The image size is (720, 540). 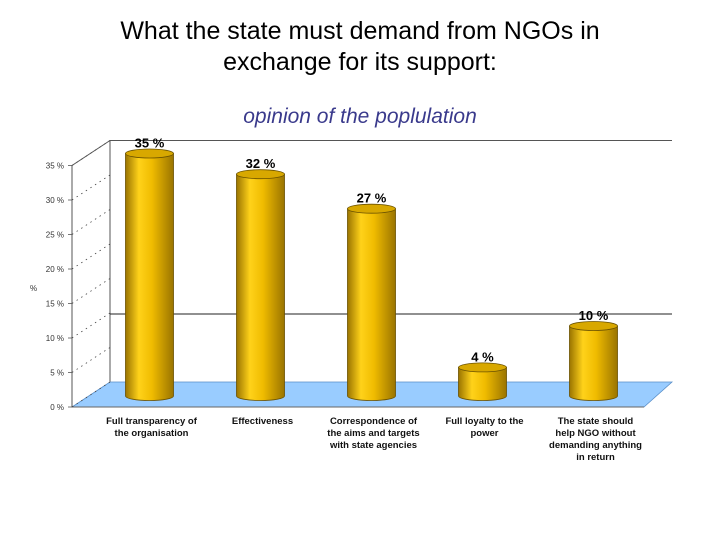 What do you see at coordinates (594, 315) in the screenshot?
I see `data-label: 10 %` at bounding box center [594, 315].